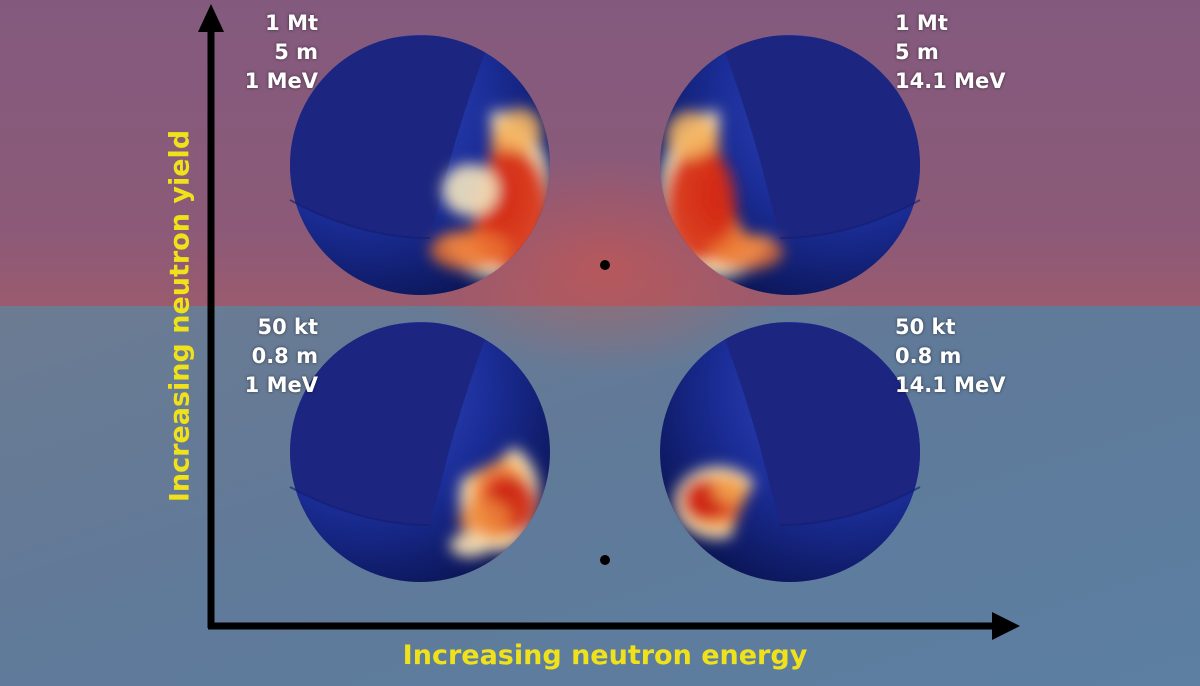  Describe the element at coordinates (605, 265) in the screenshot. I see `center-point-top` at that location.